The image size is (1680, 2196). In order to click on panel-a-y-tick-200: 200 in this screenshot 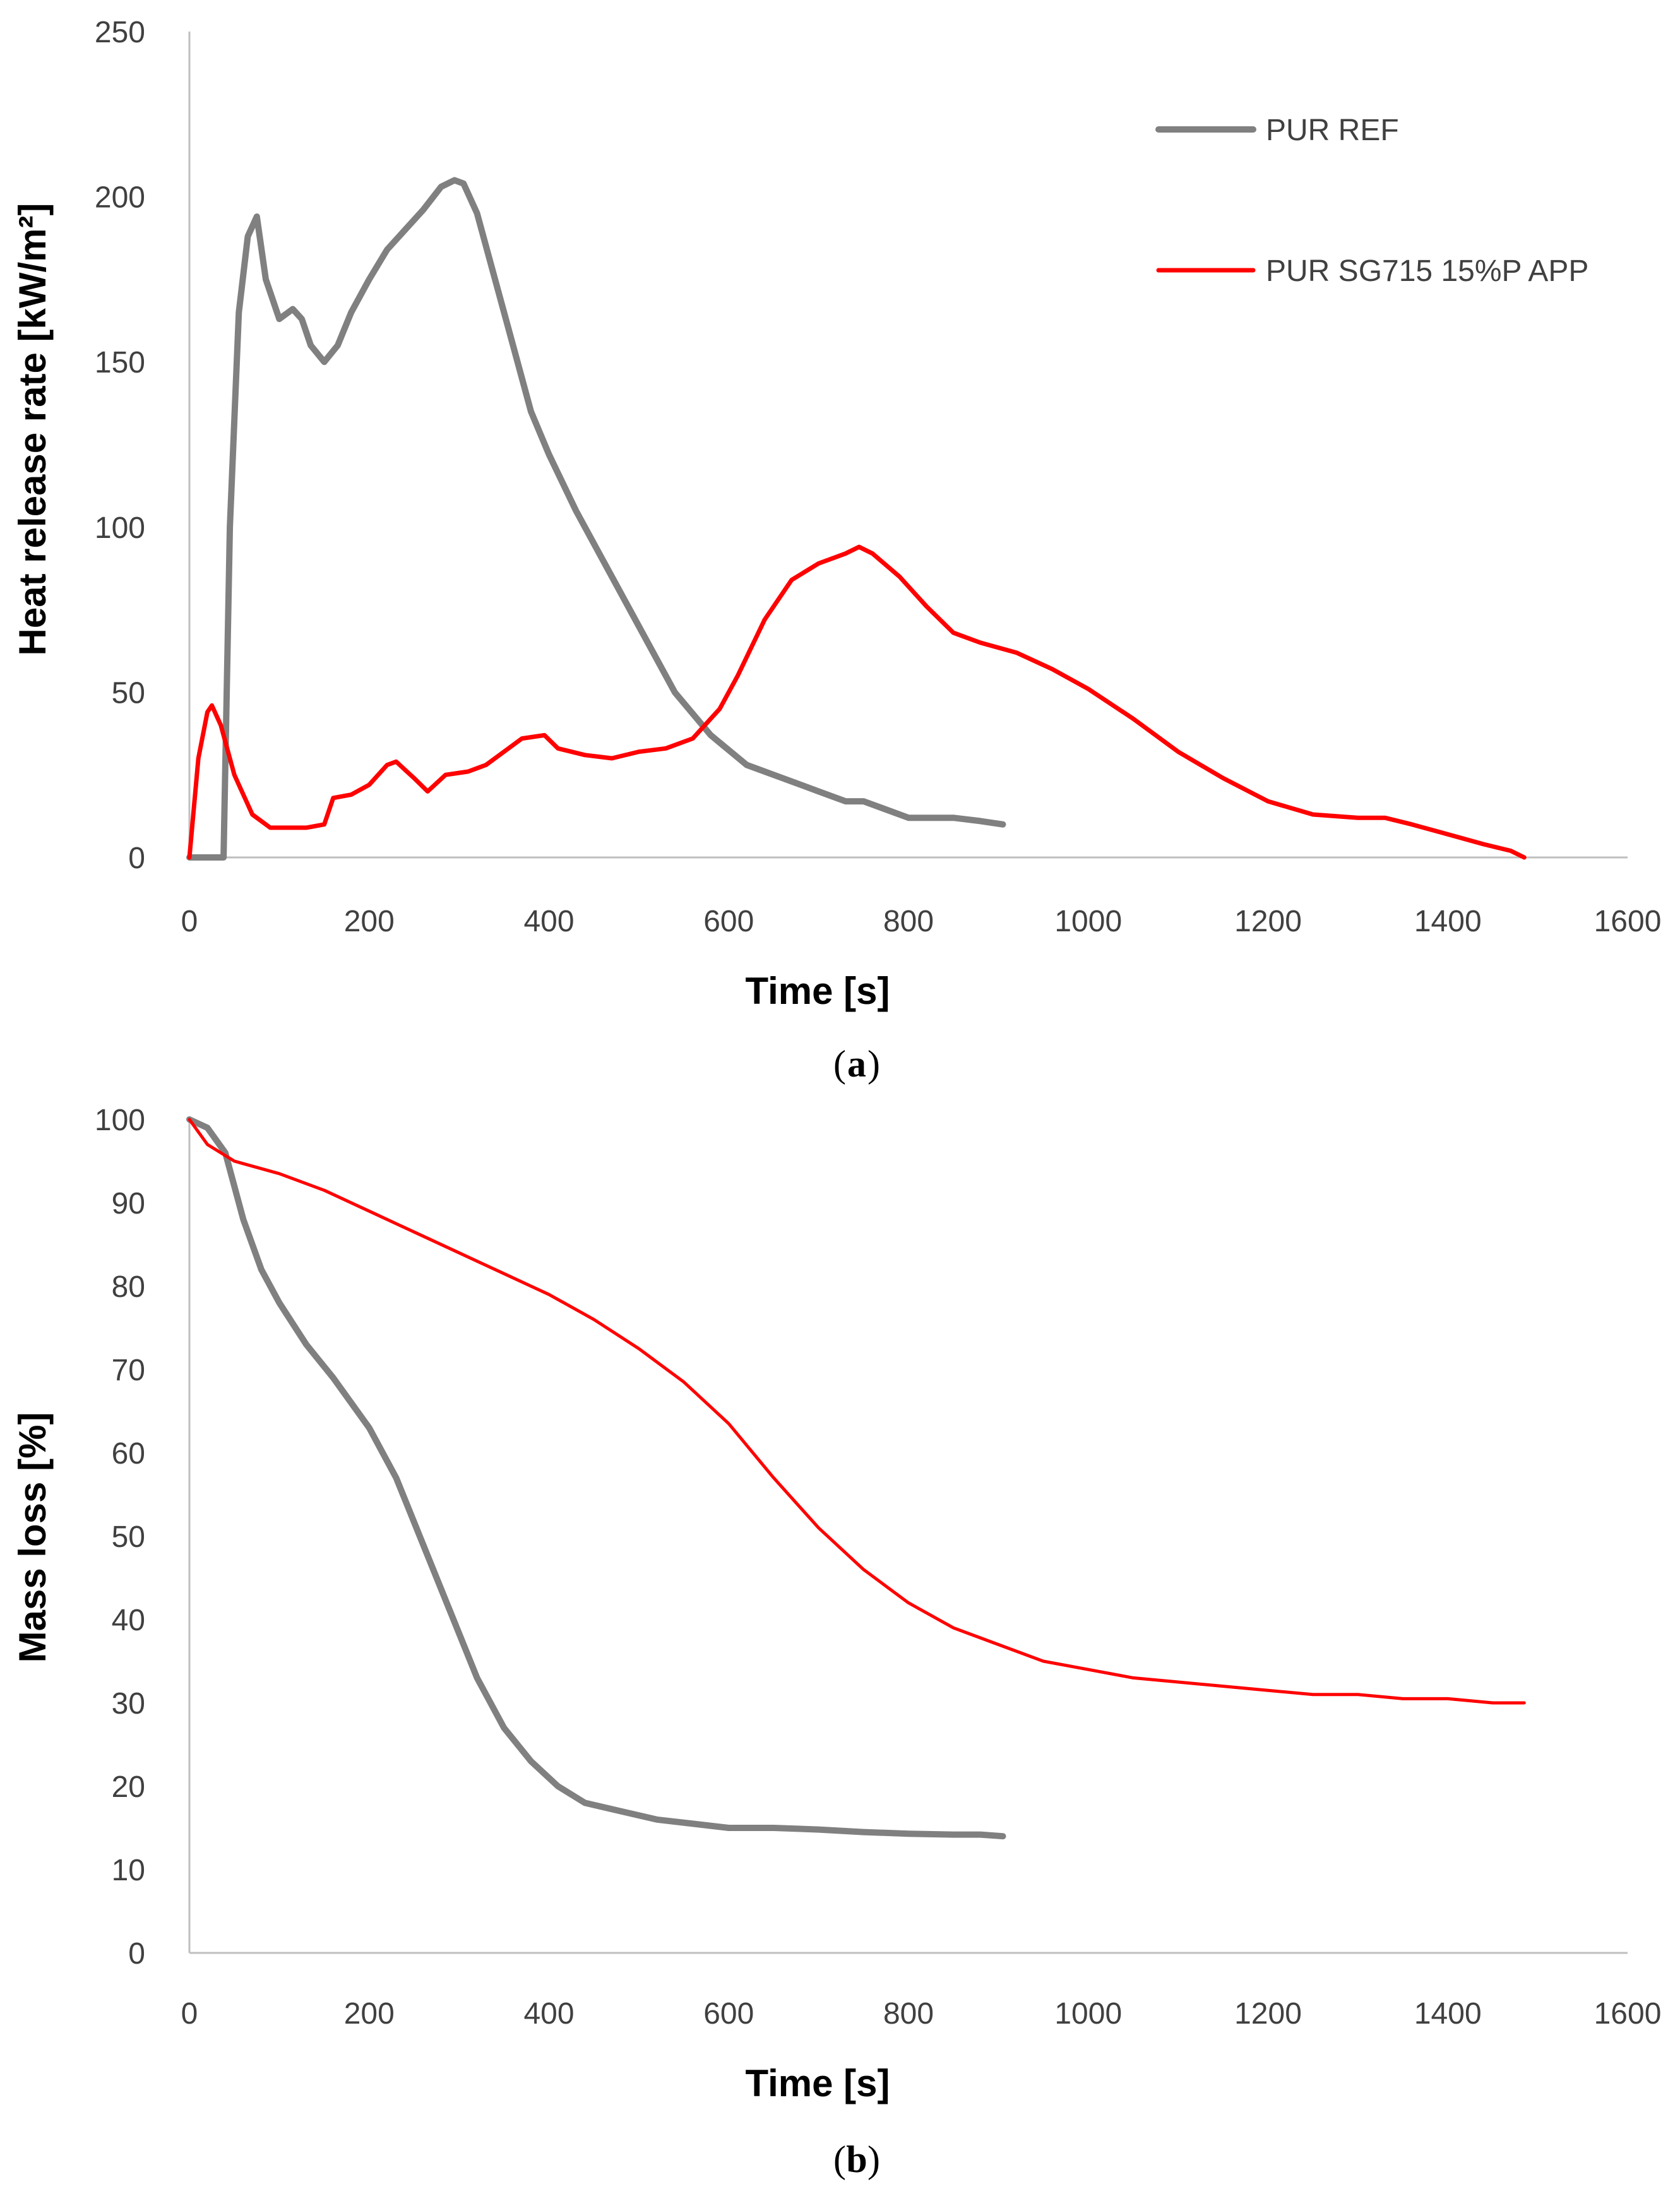, I will do `click(120, 198)`.